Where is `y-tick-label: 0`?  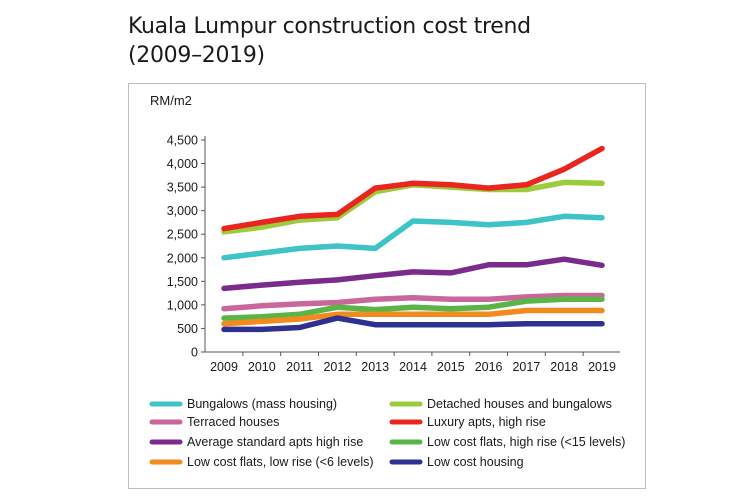
y-tick-label: 0 is located at coordinates (194, 353).